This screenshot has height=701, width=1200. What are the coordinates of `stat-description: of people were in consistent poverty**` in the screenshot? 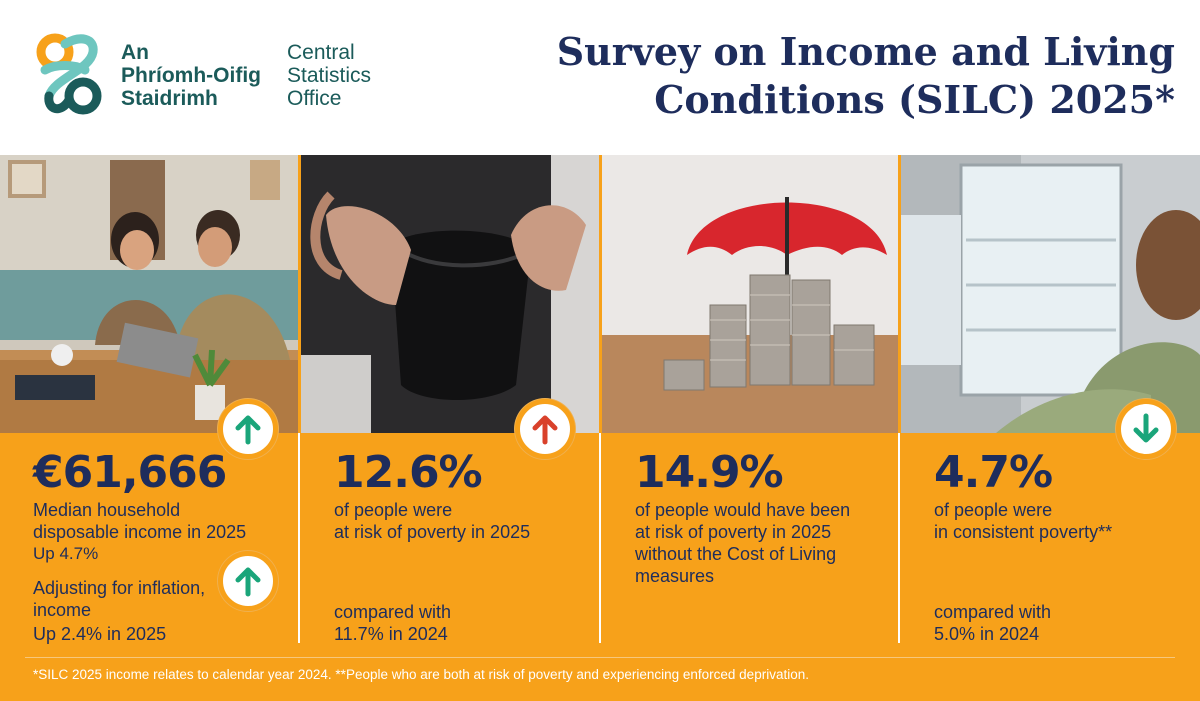 It's located at (1023, 521).